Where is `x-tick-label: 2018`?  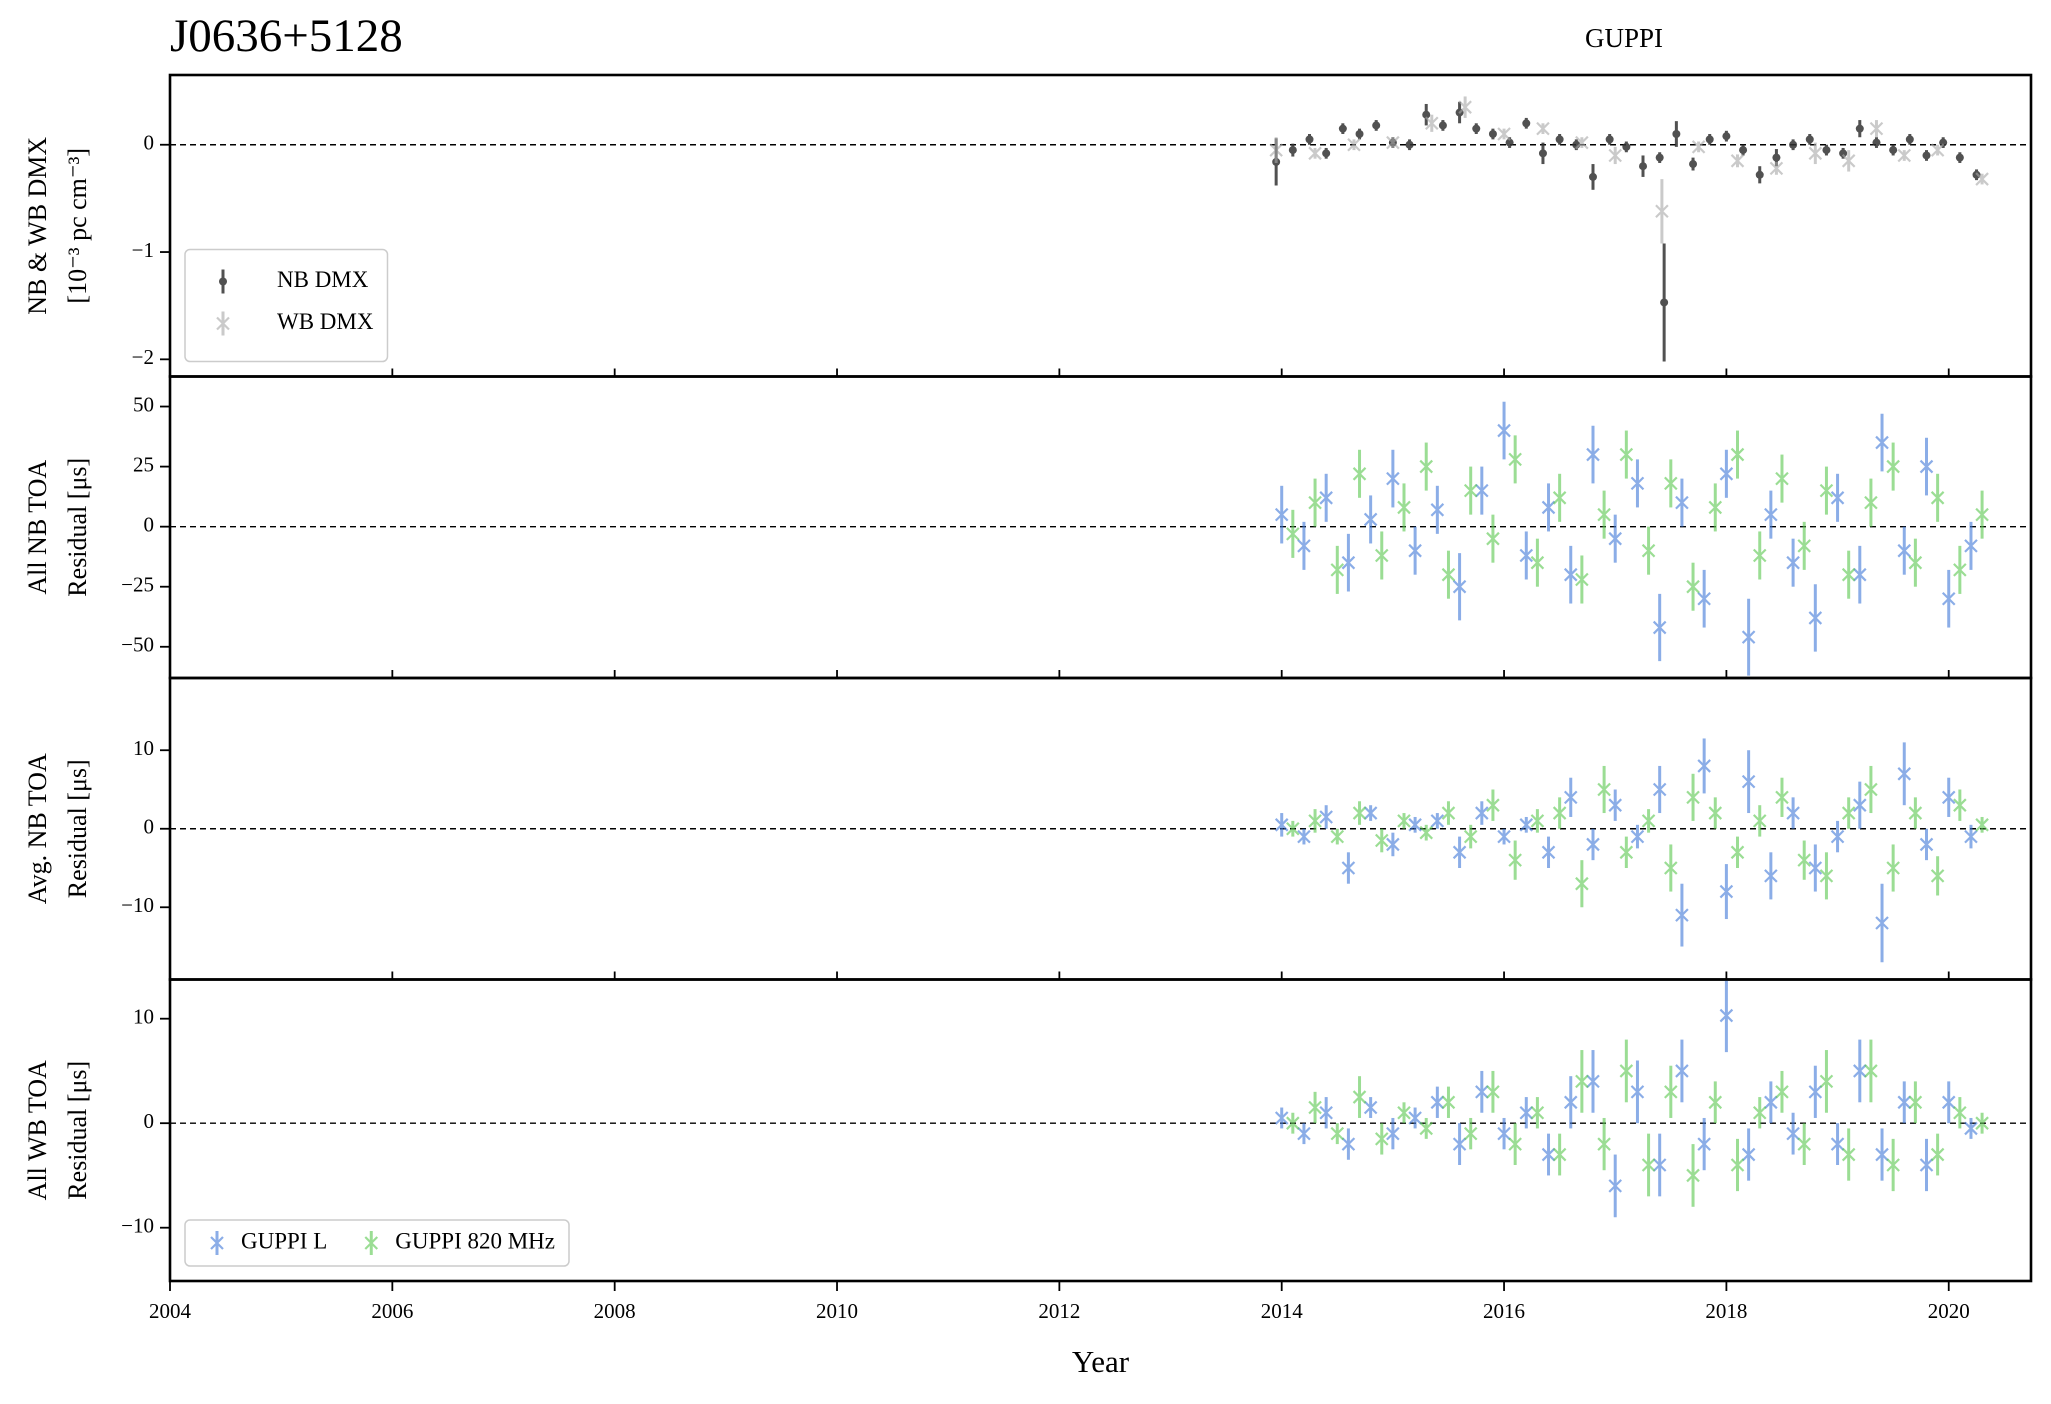
x-tick-label: 2018 is located at coordinates (1726, 1311).